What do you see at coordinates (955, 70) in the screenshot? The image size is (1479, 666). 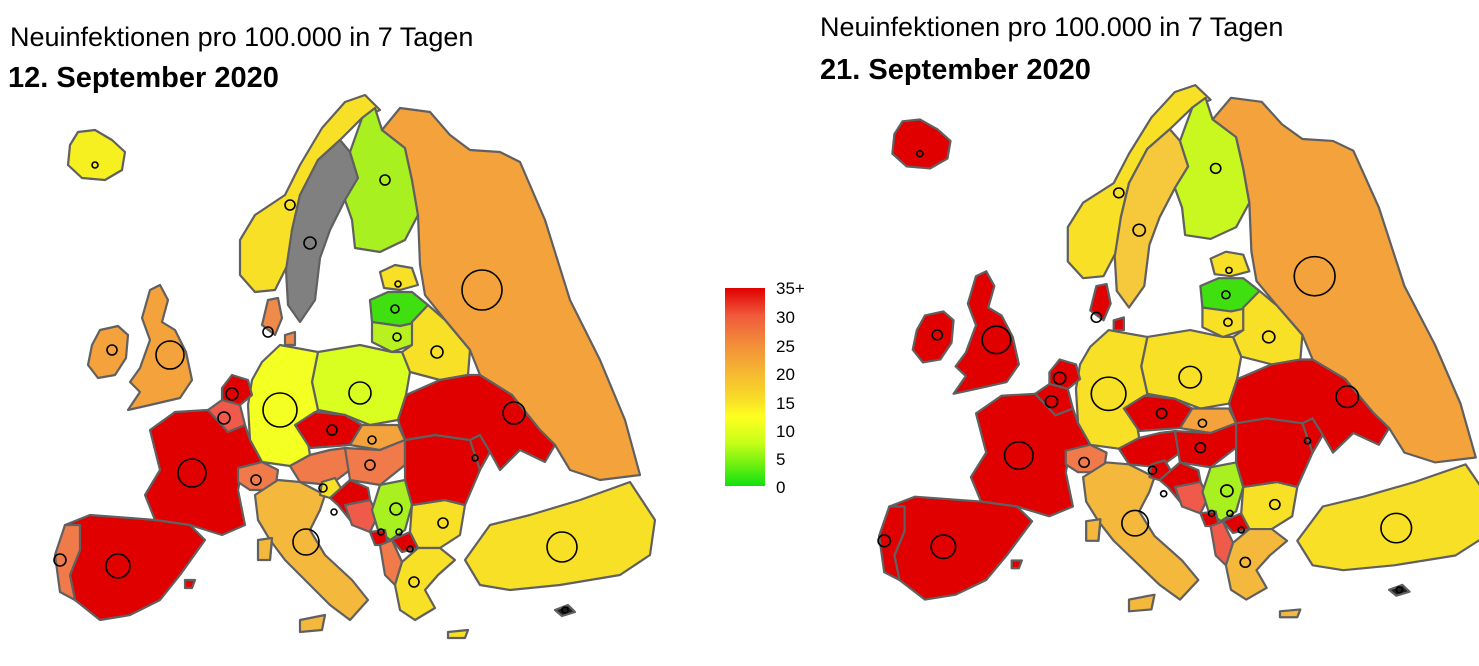 I see `map-date: 21. September 2020` at bounding box center [955, 70].